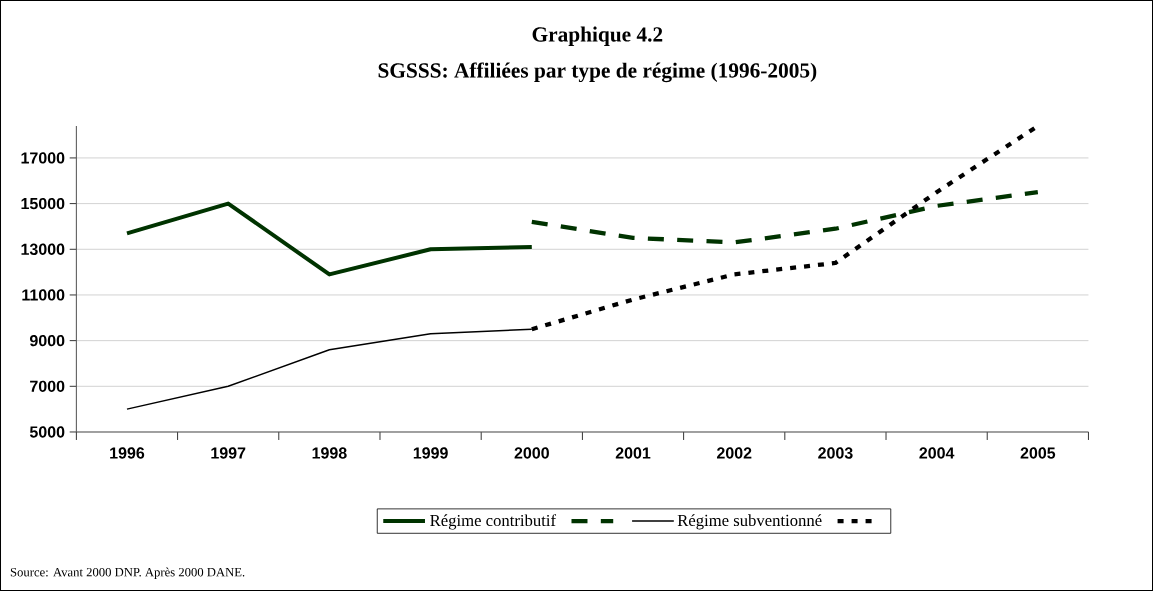 The width and height of the screenshot is (1153, 591). I want to click on x-tick-label: 1999, so click(430, 453).